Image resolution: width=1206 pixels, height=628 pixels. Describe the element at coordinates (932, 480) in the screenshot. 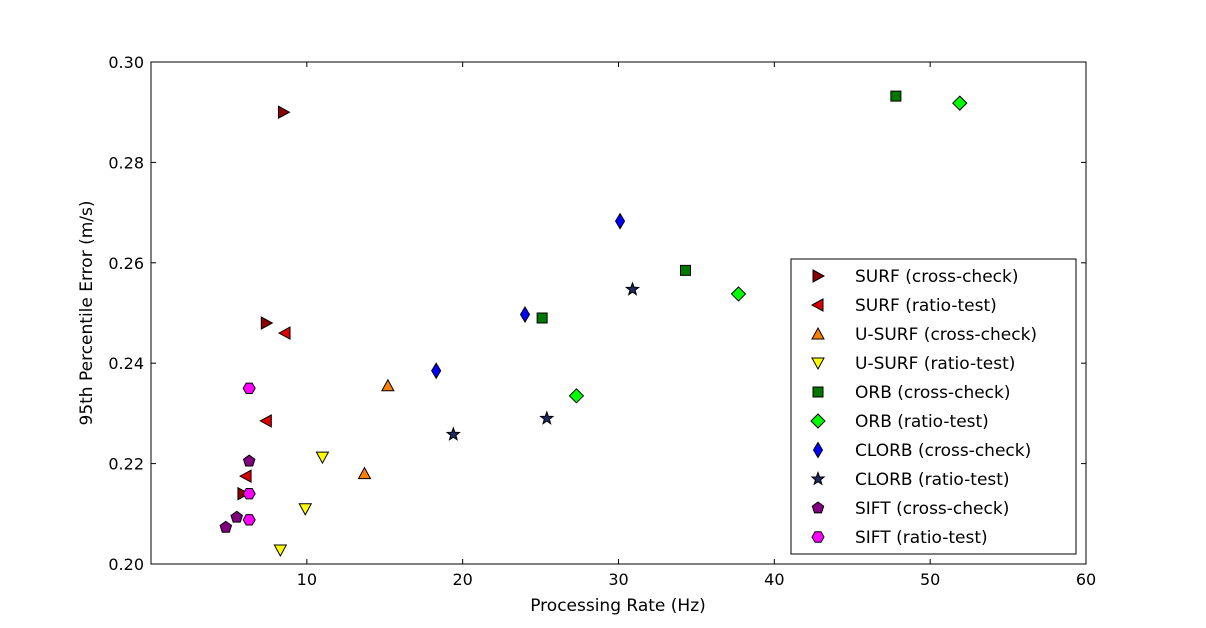

I see `legend-label: CLORB (ratio-test)` at that location.